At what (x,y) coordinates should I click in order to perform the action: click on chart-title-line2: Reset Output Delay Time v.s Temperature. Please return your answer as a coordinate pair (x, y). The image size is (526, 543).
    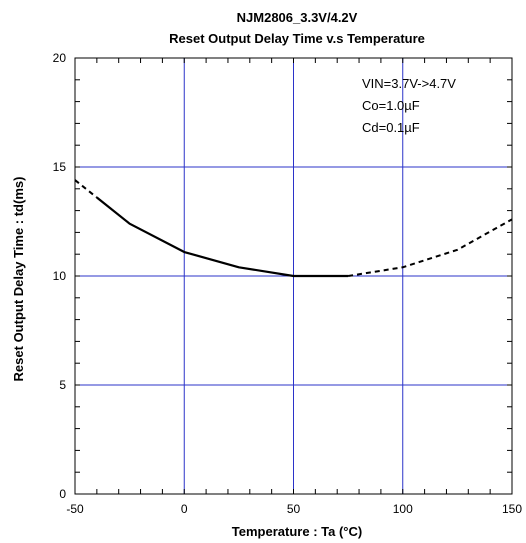
    Looking at the image, I should click on (297, 38).